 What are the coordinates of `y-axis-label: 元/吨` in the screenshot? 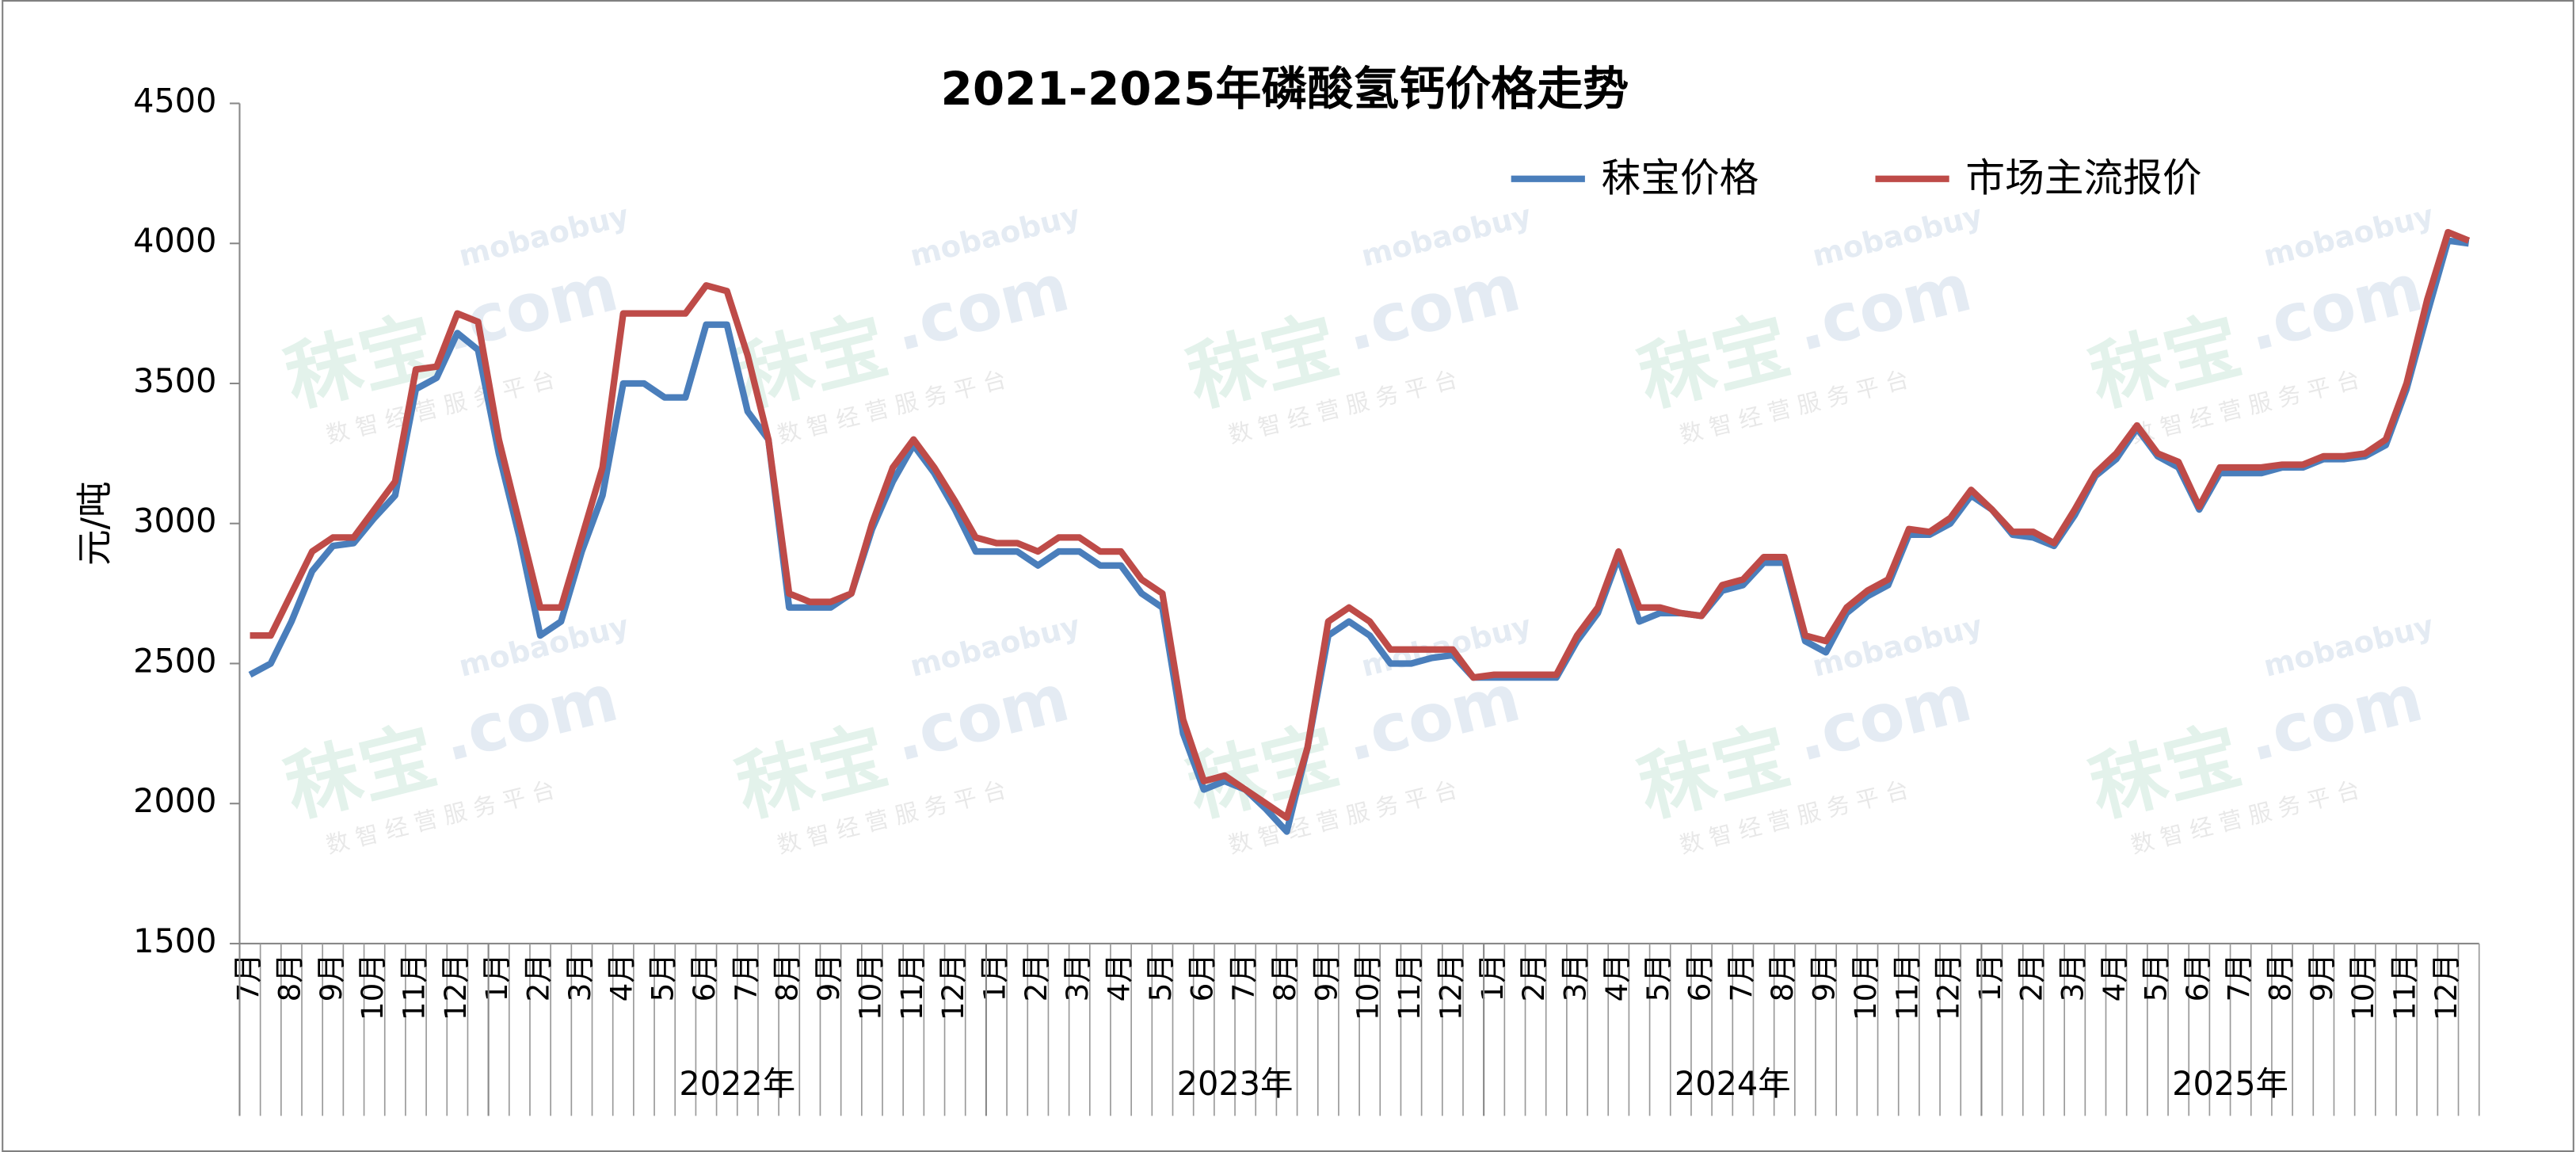 It's located at (95, 523).